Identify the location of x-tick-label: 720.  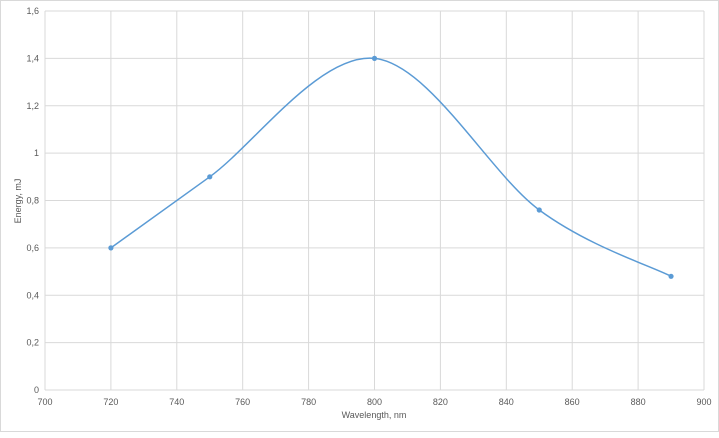
(110, 402).